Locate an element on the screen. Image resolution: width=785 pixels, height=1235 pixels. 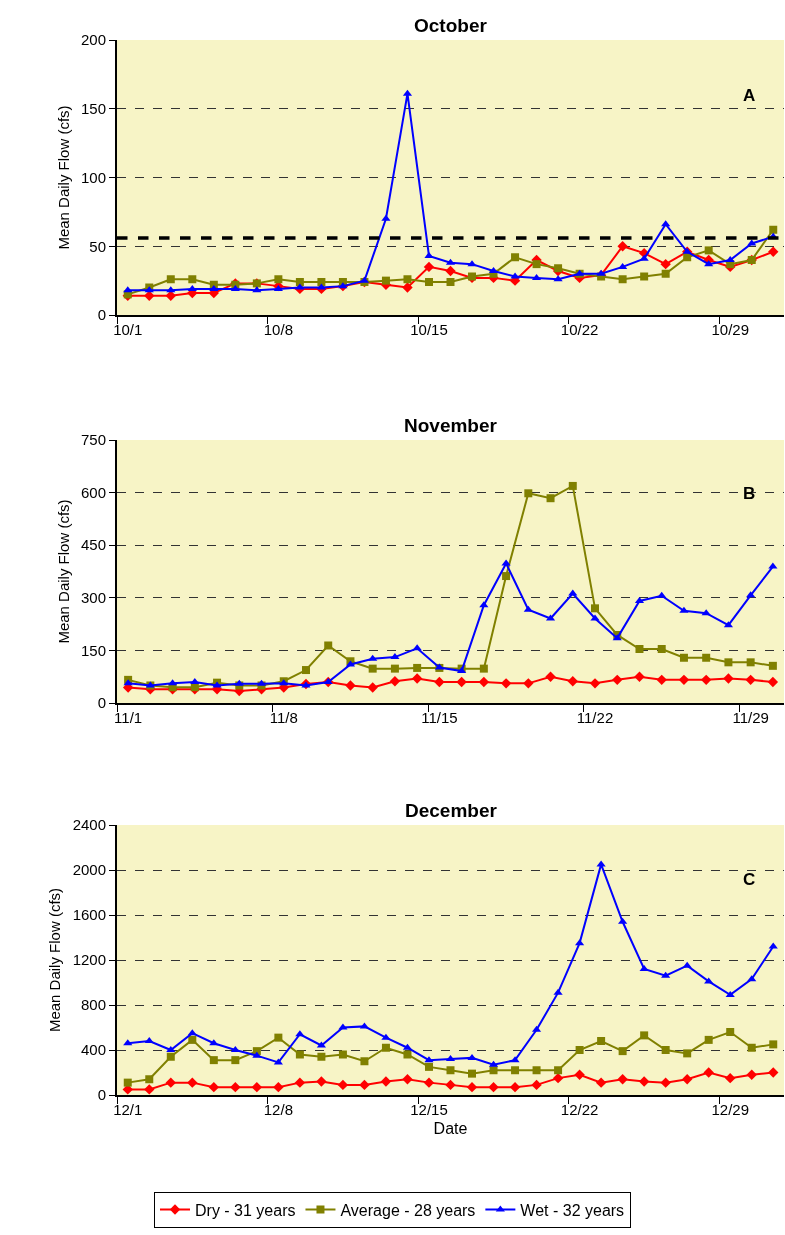
x-tick-label: 11/29 is located at coordinates (750, 717).